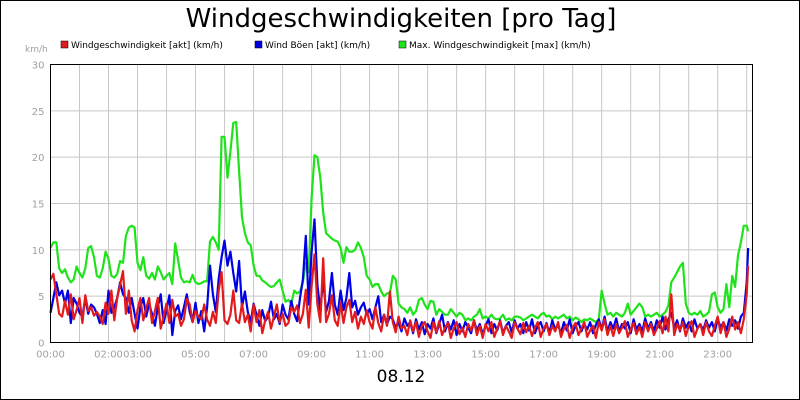  Describe the element at coordinates (50, 355) in the screenshot. I see `x-tick-label: 00:00` at that location.